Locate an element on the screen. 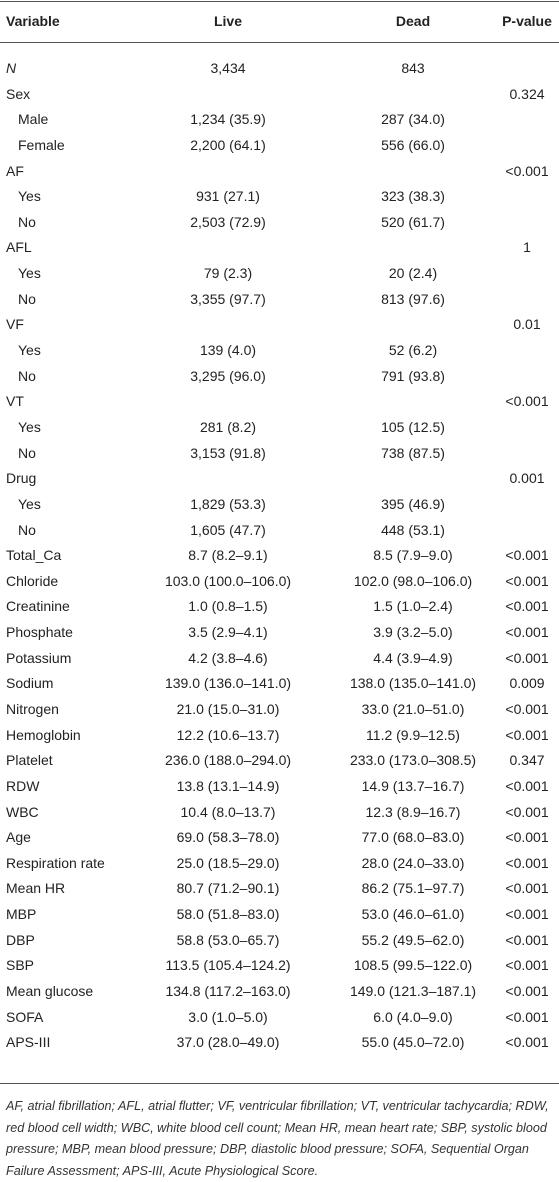  row-label: N is located at coordinates (11, 68).